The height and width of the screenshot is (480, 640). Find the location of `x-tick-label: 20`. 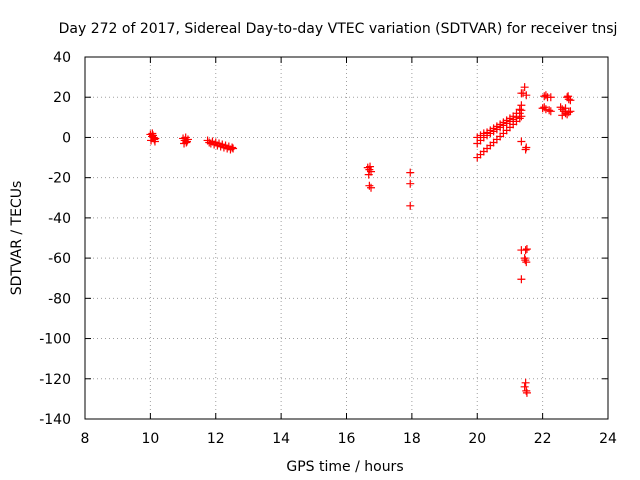

x-tick-label: 20 is located at coordinates (477, 439).